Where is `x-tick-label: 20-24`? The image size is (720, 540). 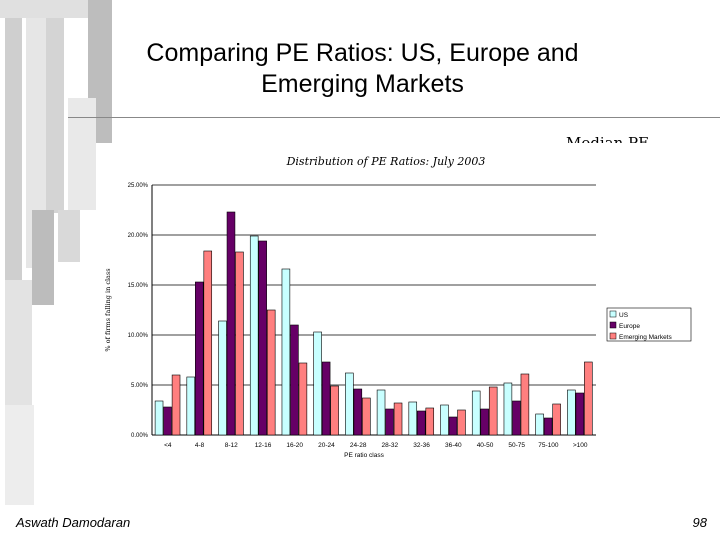 x-tick-label: 20-24 is located at coordinates (326, 445).